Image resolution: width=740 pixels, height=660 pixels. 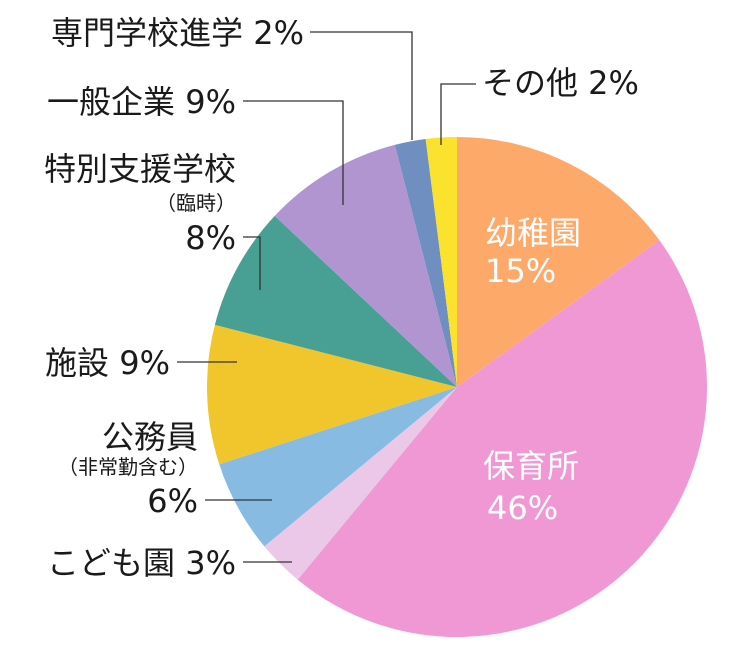 I want to click on leader-ippan, so click(x=293, y=152).